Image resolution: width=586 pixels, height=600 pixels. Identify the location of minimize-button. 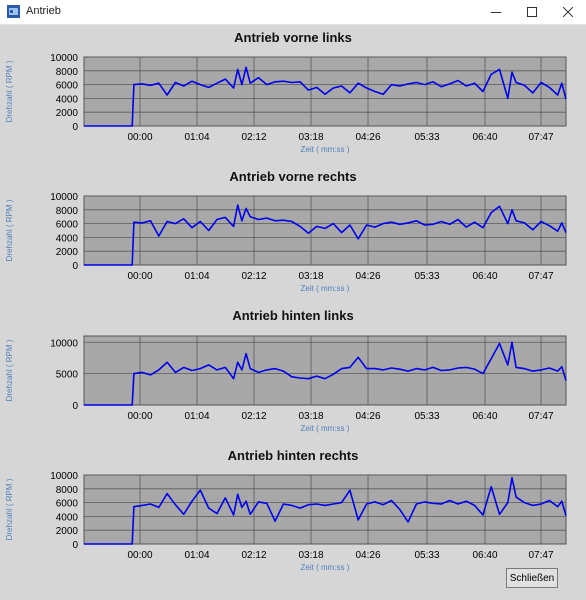
(496, 12).